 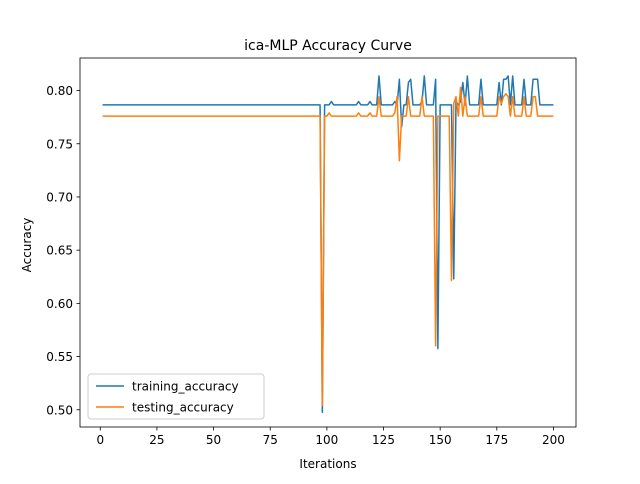 What do you see at coordinates (496, 440) in the screenshot?
I see `x-tick-label: 175` at bounding box center [496, 440].